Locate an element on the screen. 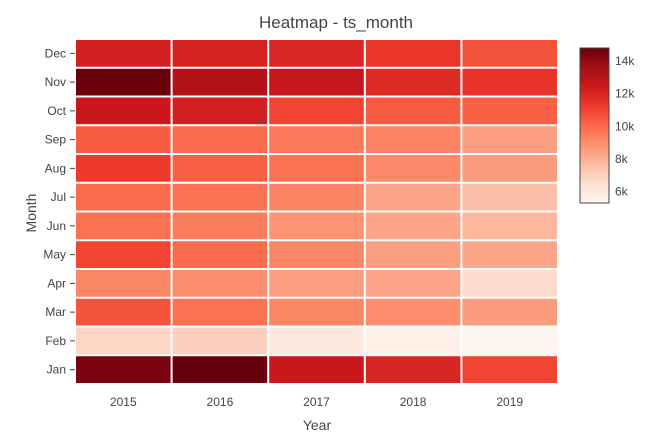 This screenshot has height=446, width=671. y-tick-label: Mar is located at coordinates (55, 312).